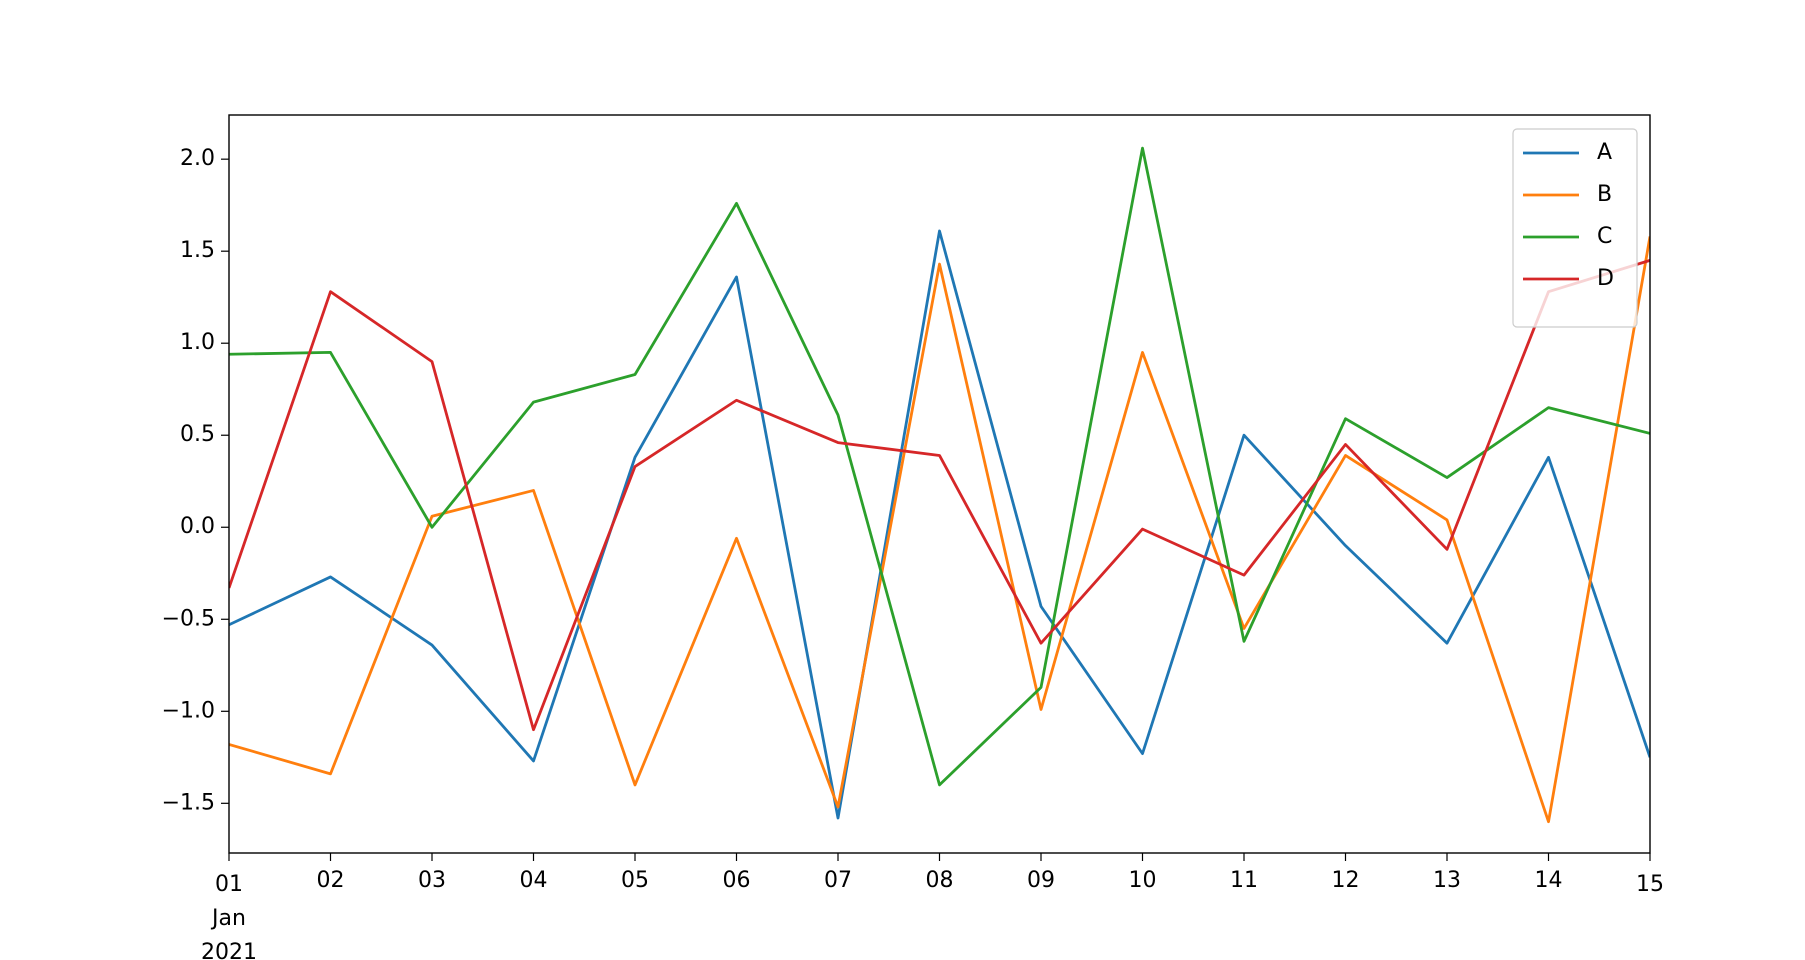 This screenshot has width=1805, height=960. I want to click on x-tick-label: 11, so click(1244, 880).